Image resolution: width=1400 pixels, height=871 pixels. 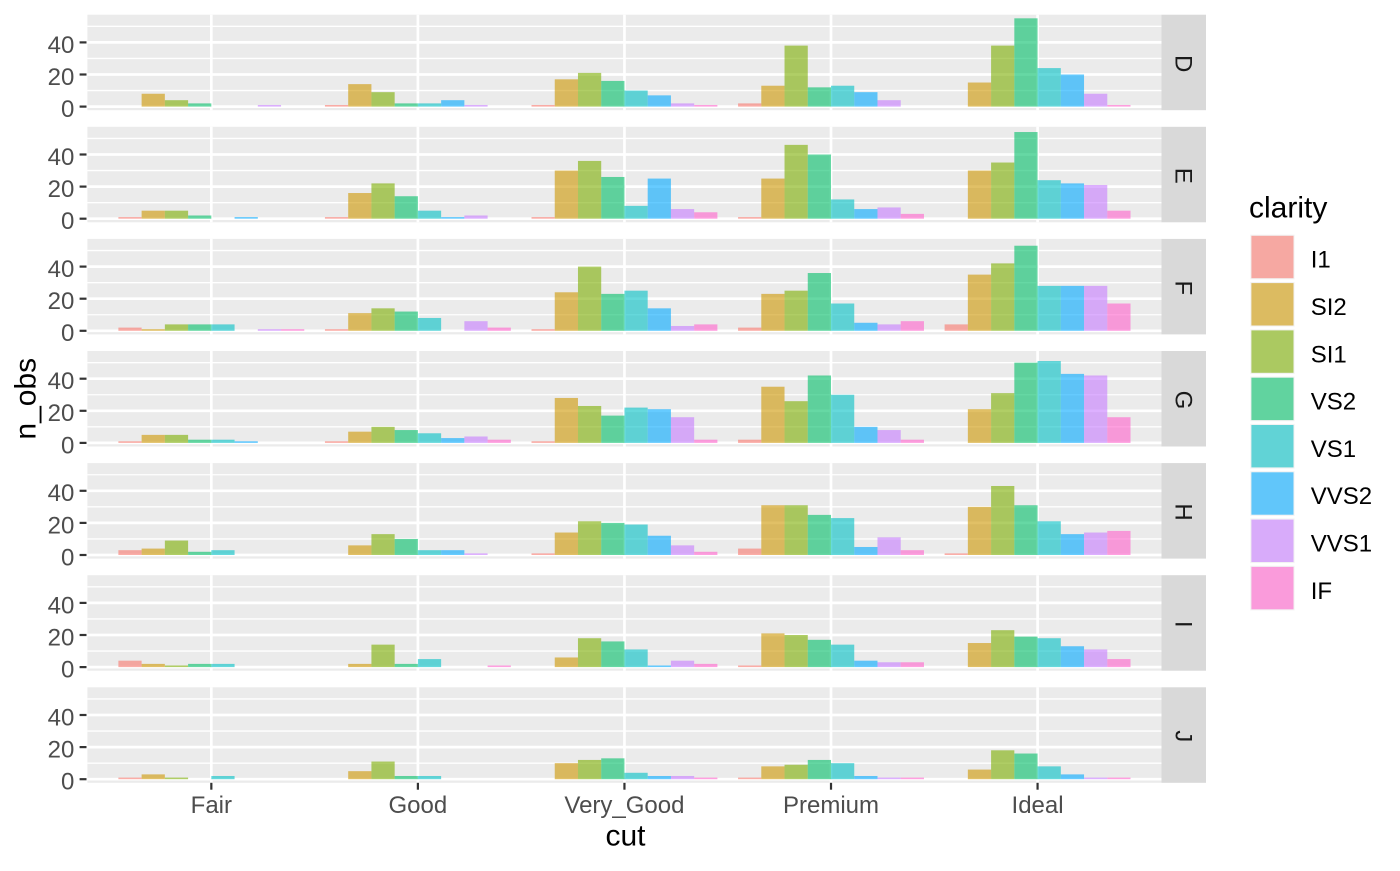 What do you see at coordinates (1329, 354) in the screenshot?
I see `svg-text: SI1` at bounding box center [1329, 354].